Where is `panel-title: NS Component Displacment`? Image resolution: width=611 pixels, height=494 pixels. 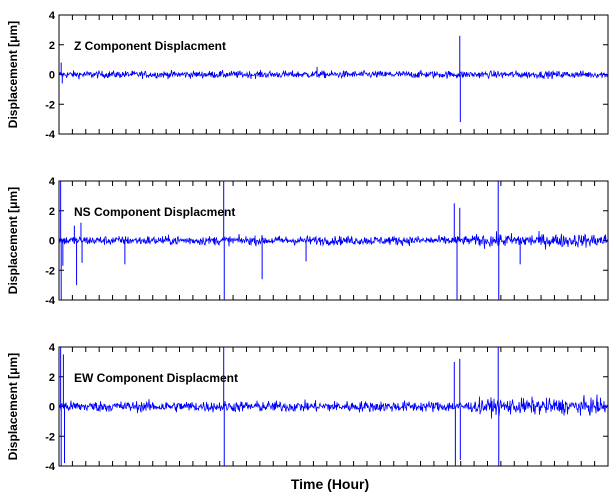
panel-title: NS Component Displacment is located at coordinates (154, 212).